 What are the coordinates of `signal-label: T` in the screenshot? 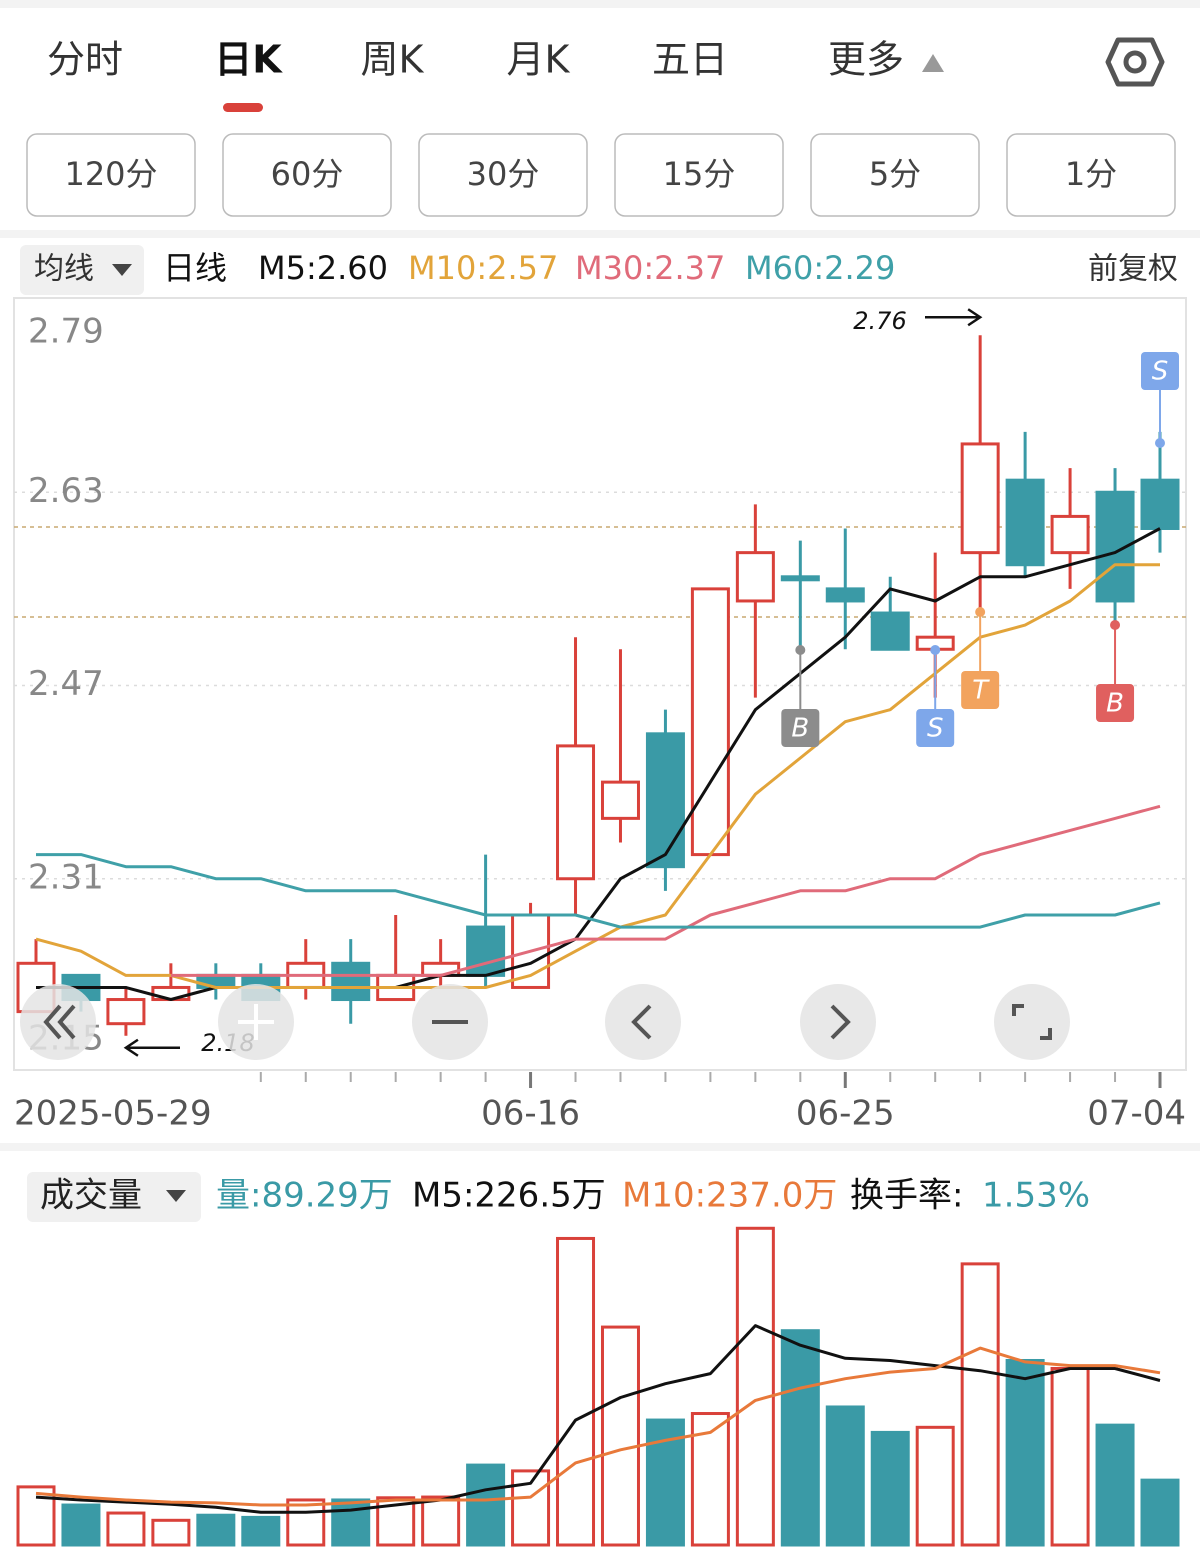 It's located at (981, 691).